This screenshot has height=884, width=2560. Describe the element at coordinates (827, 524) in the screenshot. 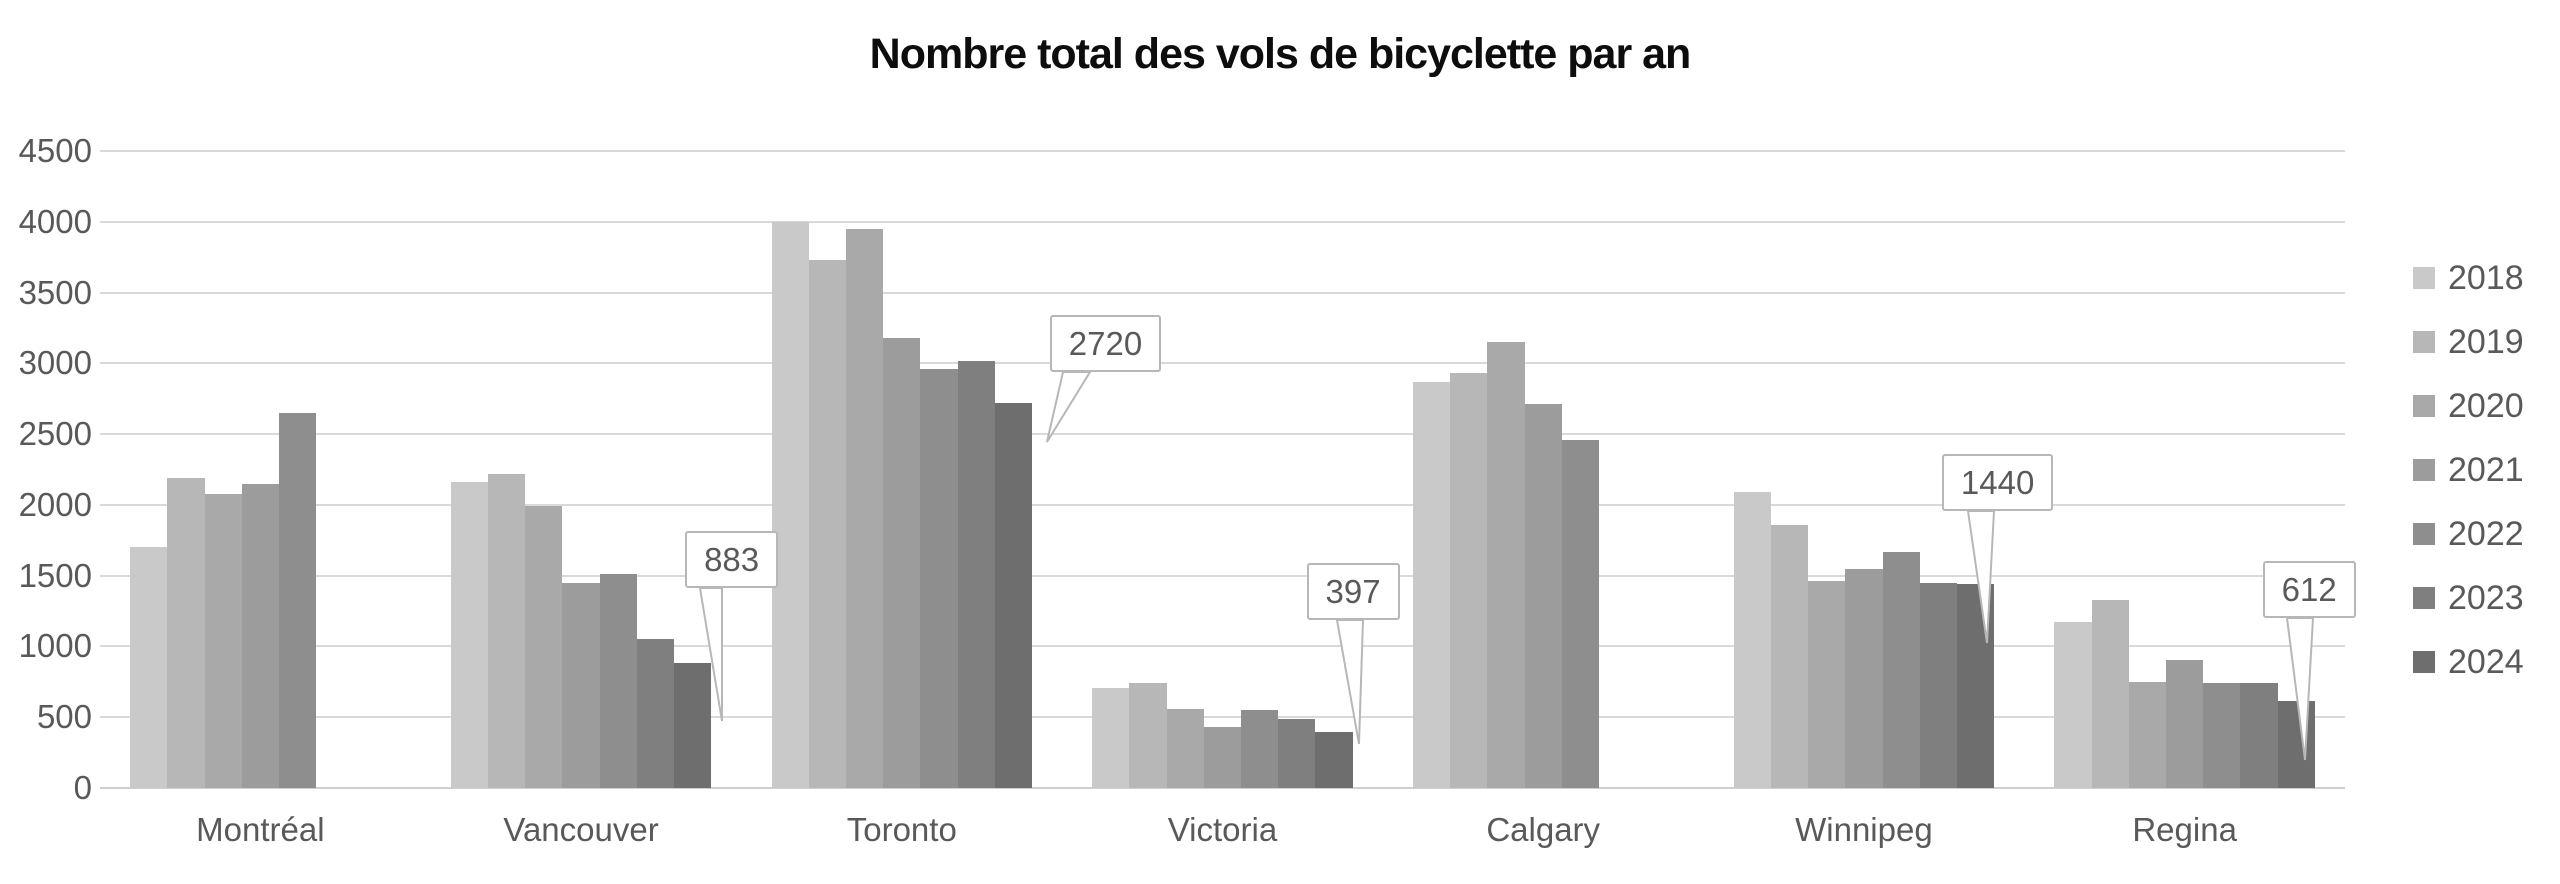

I see `bar-toronto-2019` at that location.